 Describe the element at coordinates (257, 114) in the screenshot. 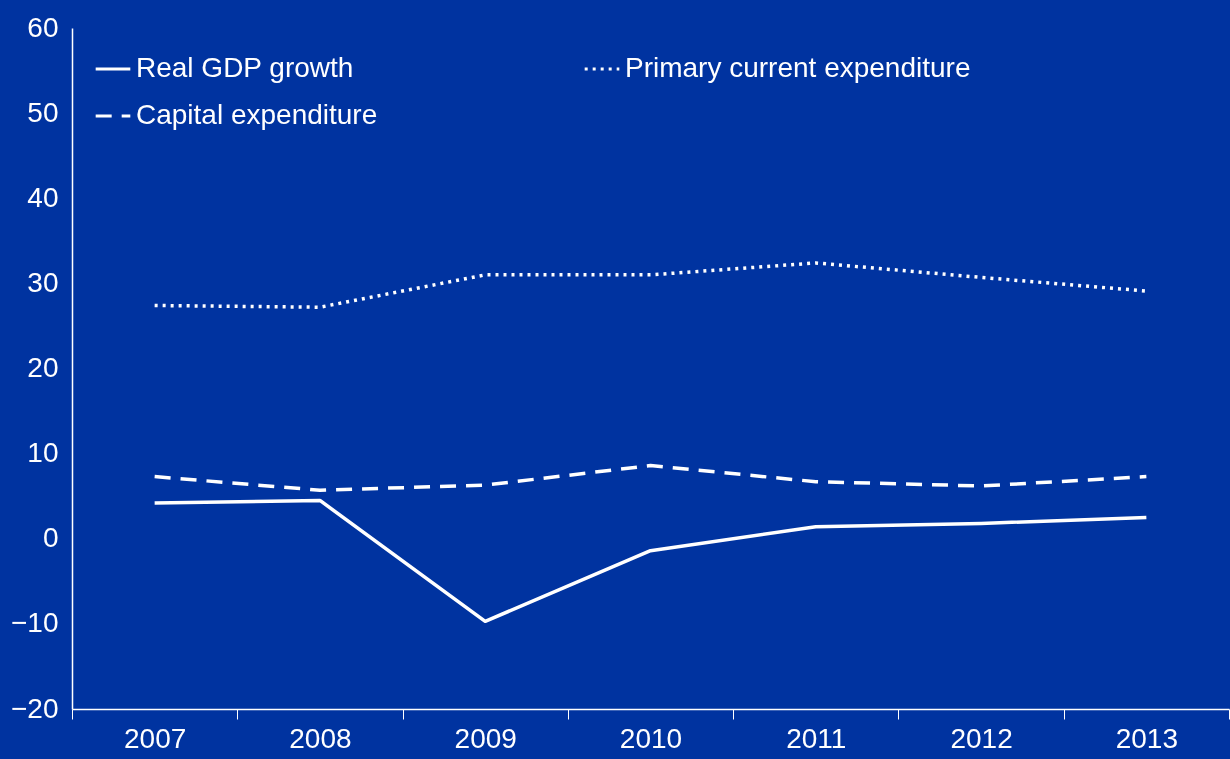

I see `legend-label: Capital expenditure` at that location.